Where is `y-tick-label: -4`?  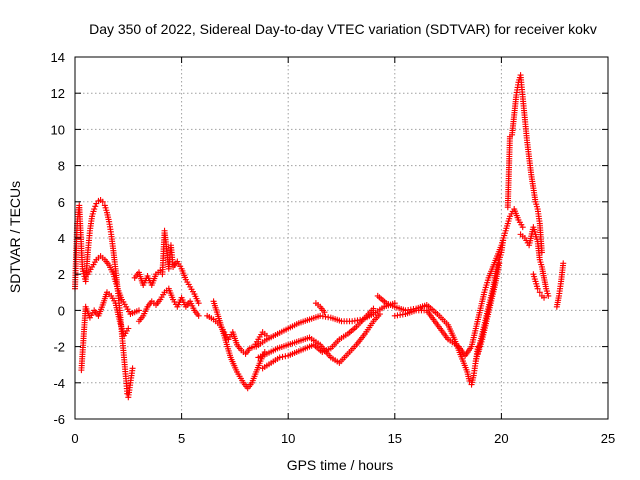 y-tick-label: -4 is located at coordinates (59, 383).